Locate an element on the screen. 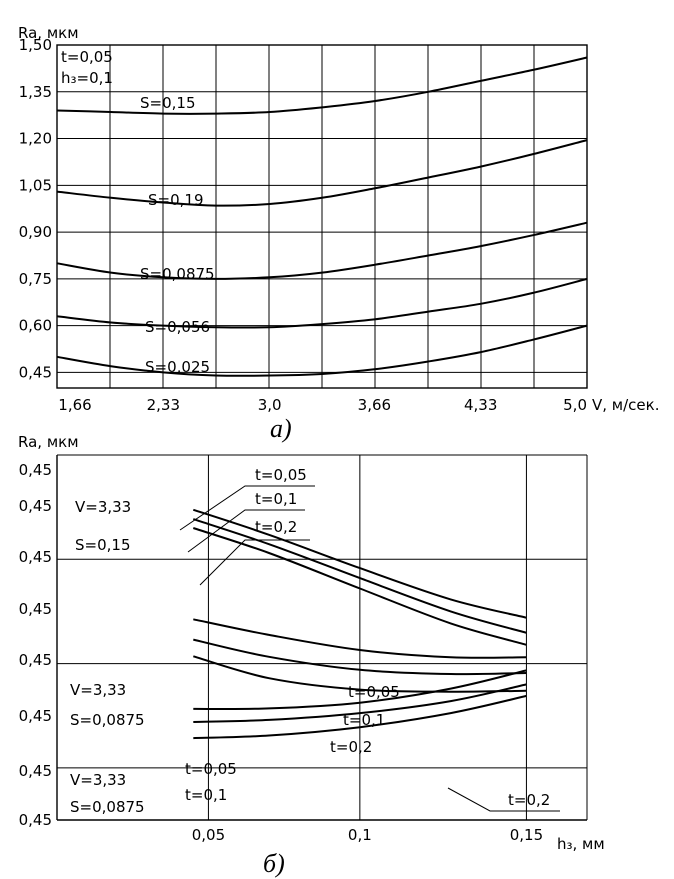 This screenshot has width=674, height=879. chart-a-param-t: t=0,05 is located at coordinates (87, 57).